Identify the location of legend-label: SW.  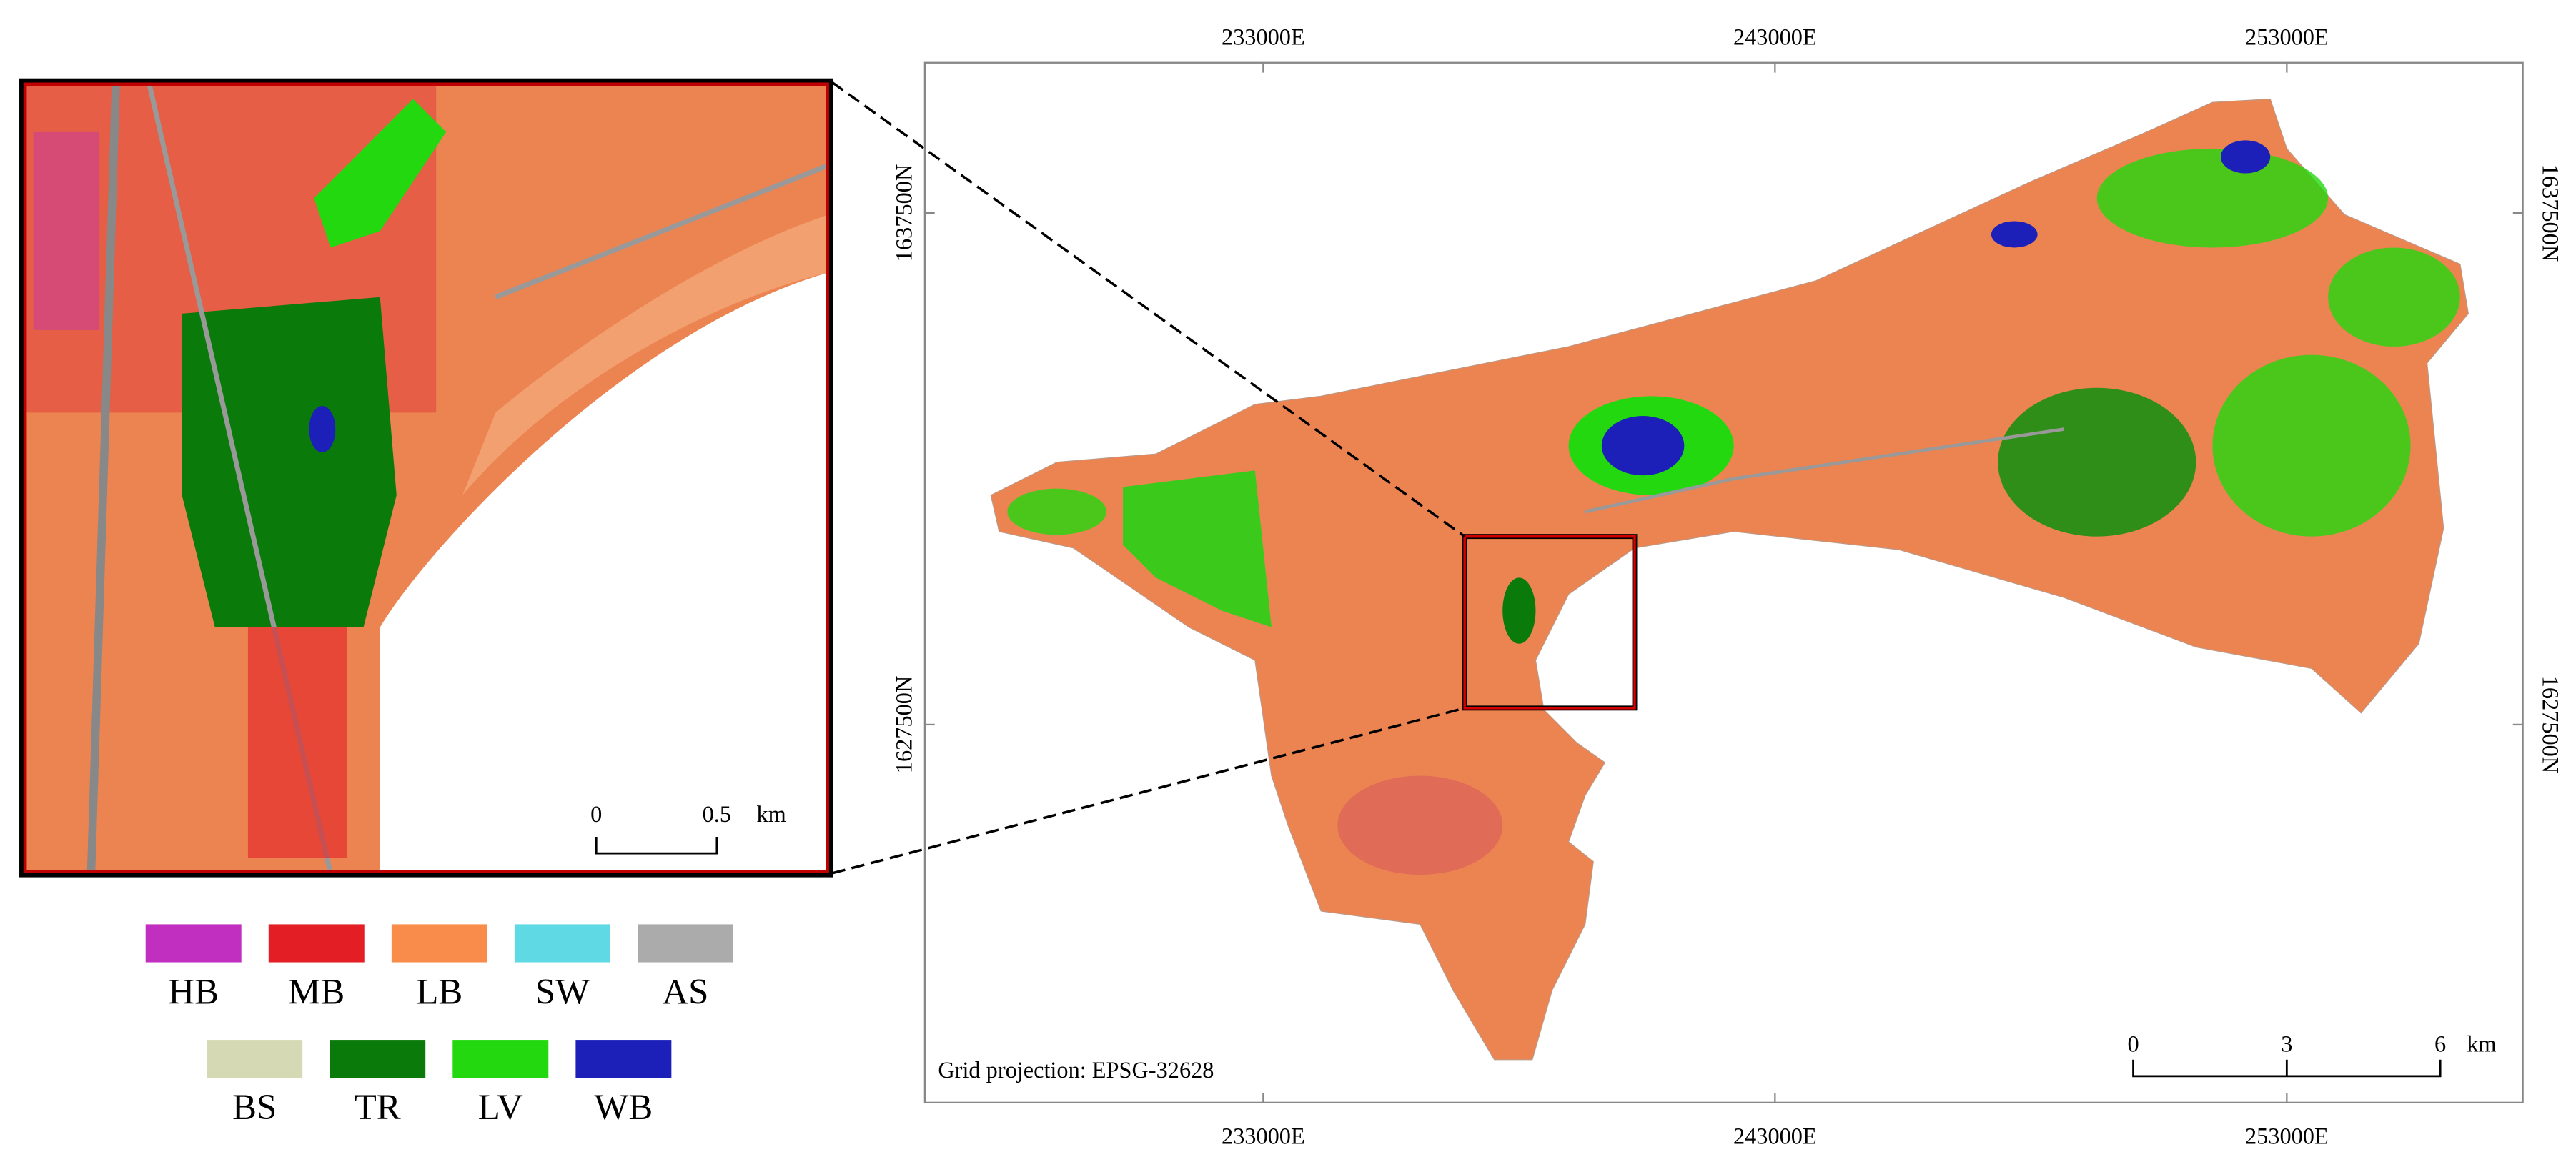
(563, 991).